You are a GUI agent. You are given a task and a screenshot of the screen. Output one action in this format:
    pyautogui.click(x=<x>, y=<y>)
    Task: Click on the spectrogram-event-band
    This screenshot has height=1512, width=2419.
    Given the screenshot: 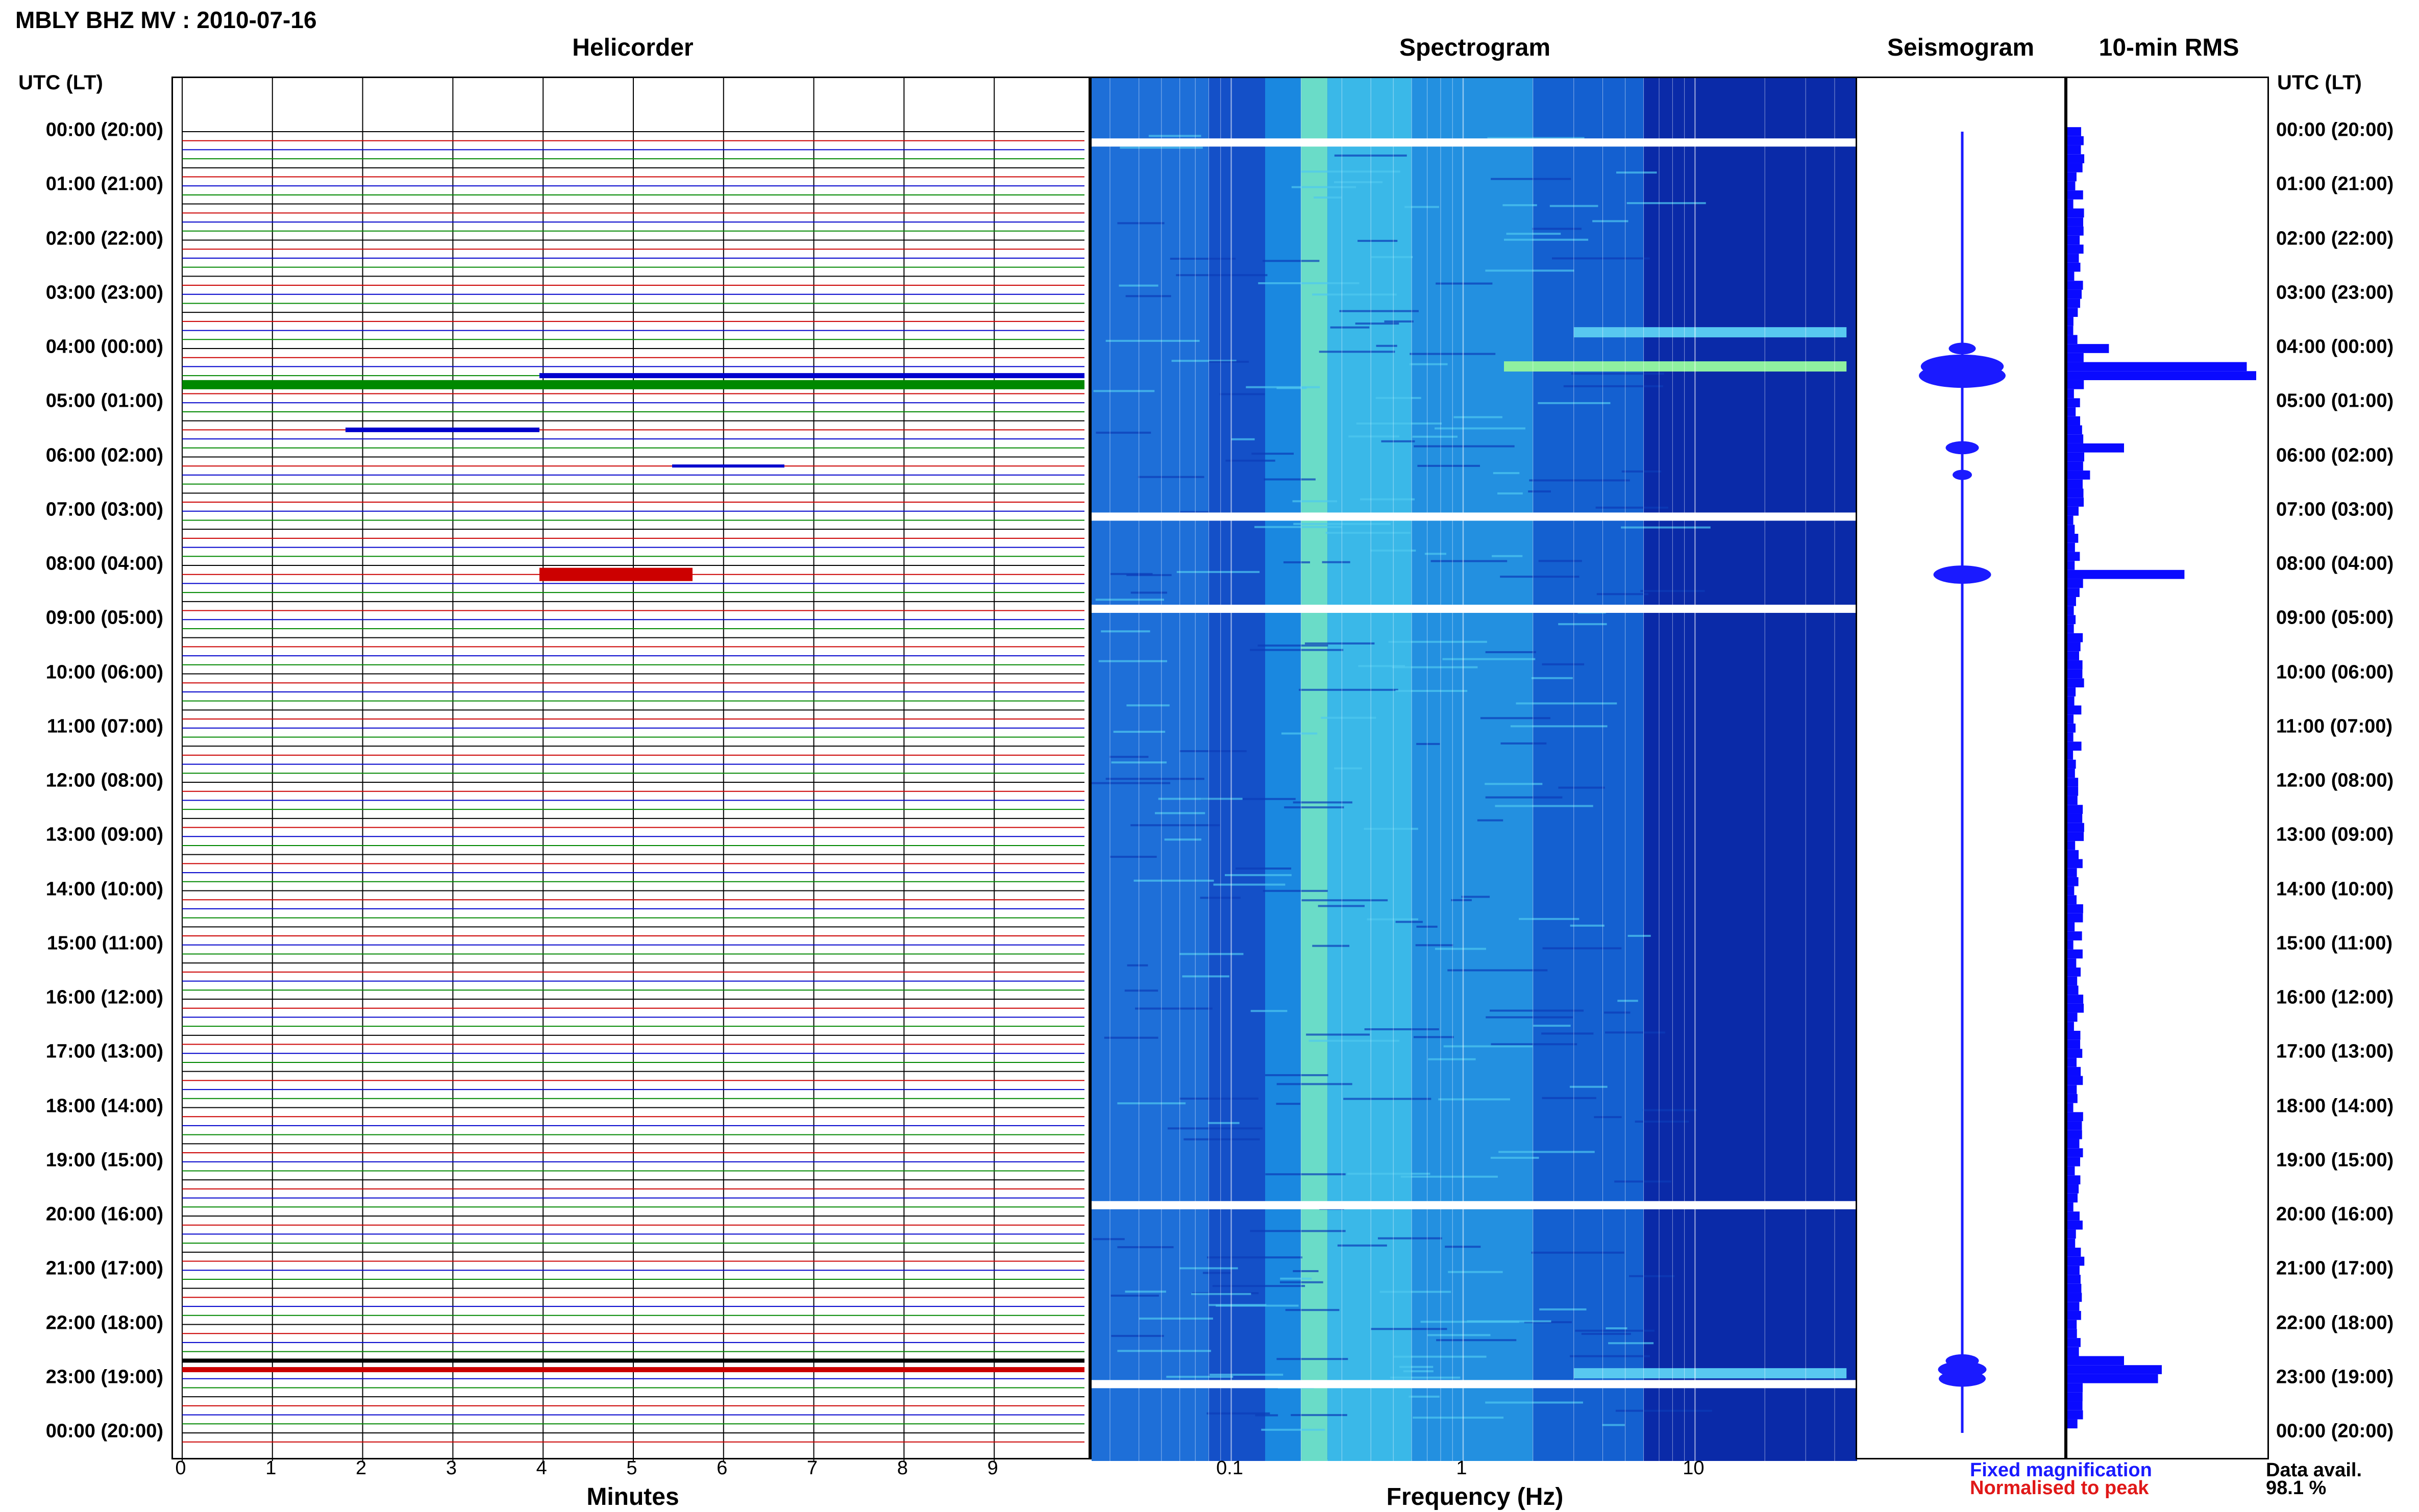 What is the action you would take?
    pyautogui.click(x=1675, y=366)
    